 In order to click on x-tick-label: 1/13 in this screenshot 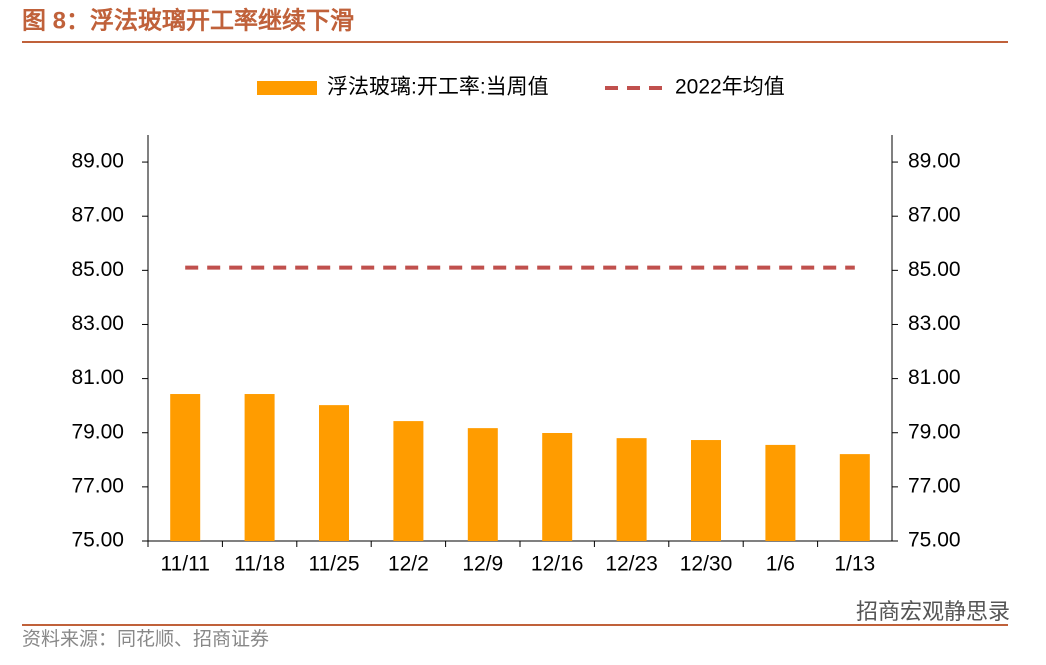, I will do `click(854, 564)`.